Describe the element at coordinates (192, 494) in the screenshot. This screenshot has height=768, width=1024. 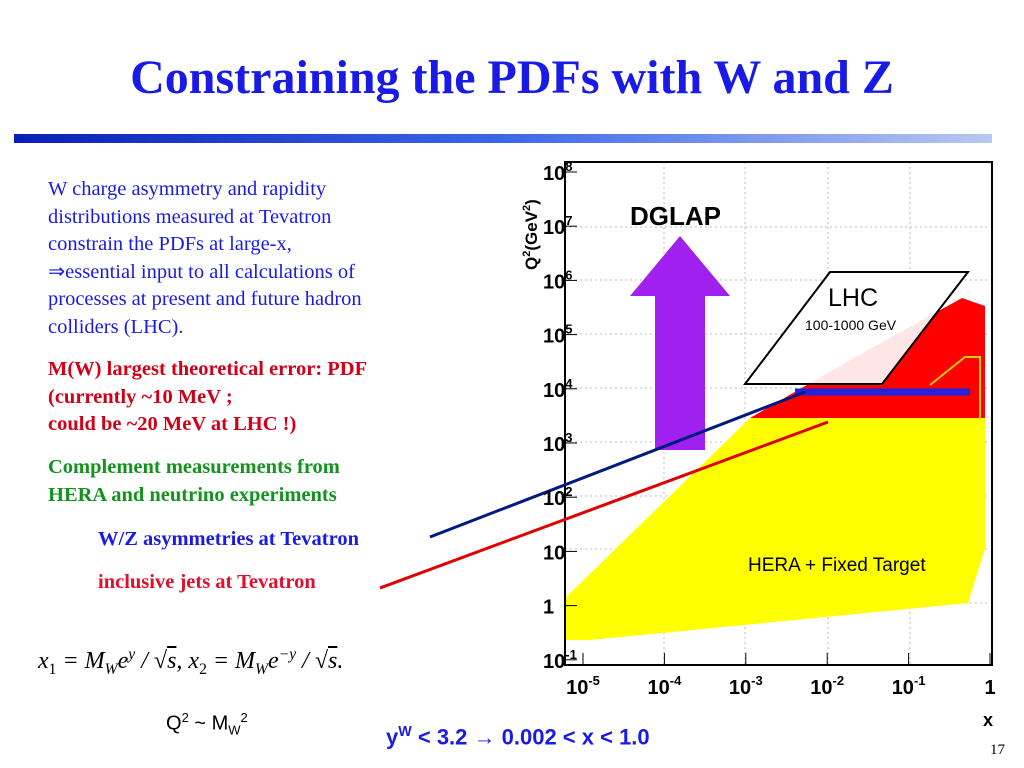
I see `text-line: HERA and neutrino experiments` at that location.